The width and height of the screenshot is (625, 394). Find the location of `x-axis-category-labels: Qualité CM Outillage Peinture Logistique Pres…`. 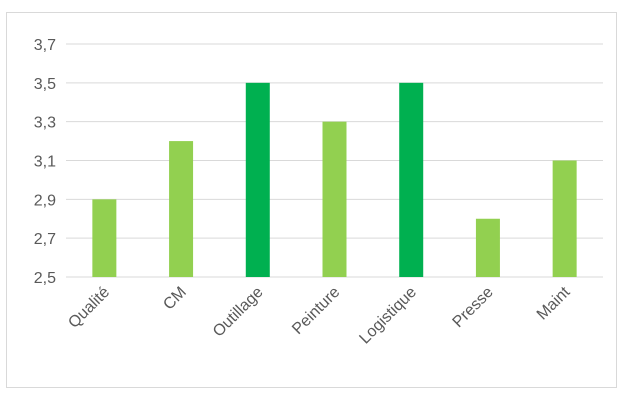

x-axis-category-labels: Qualité CM Outillage Peinture Logistique Pres… is located at coordinates (319, 315).